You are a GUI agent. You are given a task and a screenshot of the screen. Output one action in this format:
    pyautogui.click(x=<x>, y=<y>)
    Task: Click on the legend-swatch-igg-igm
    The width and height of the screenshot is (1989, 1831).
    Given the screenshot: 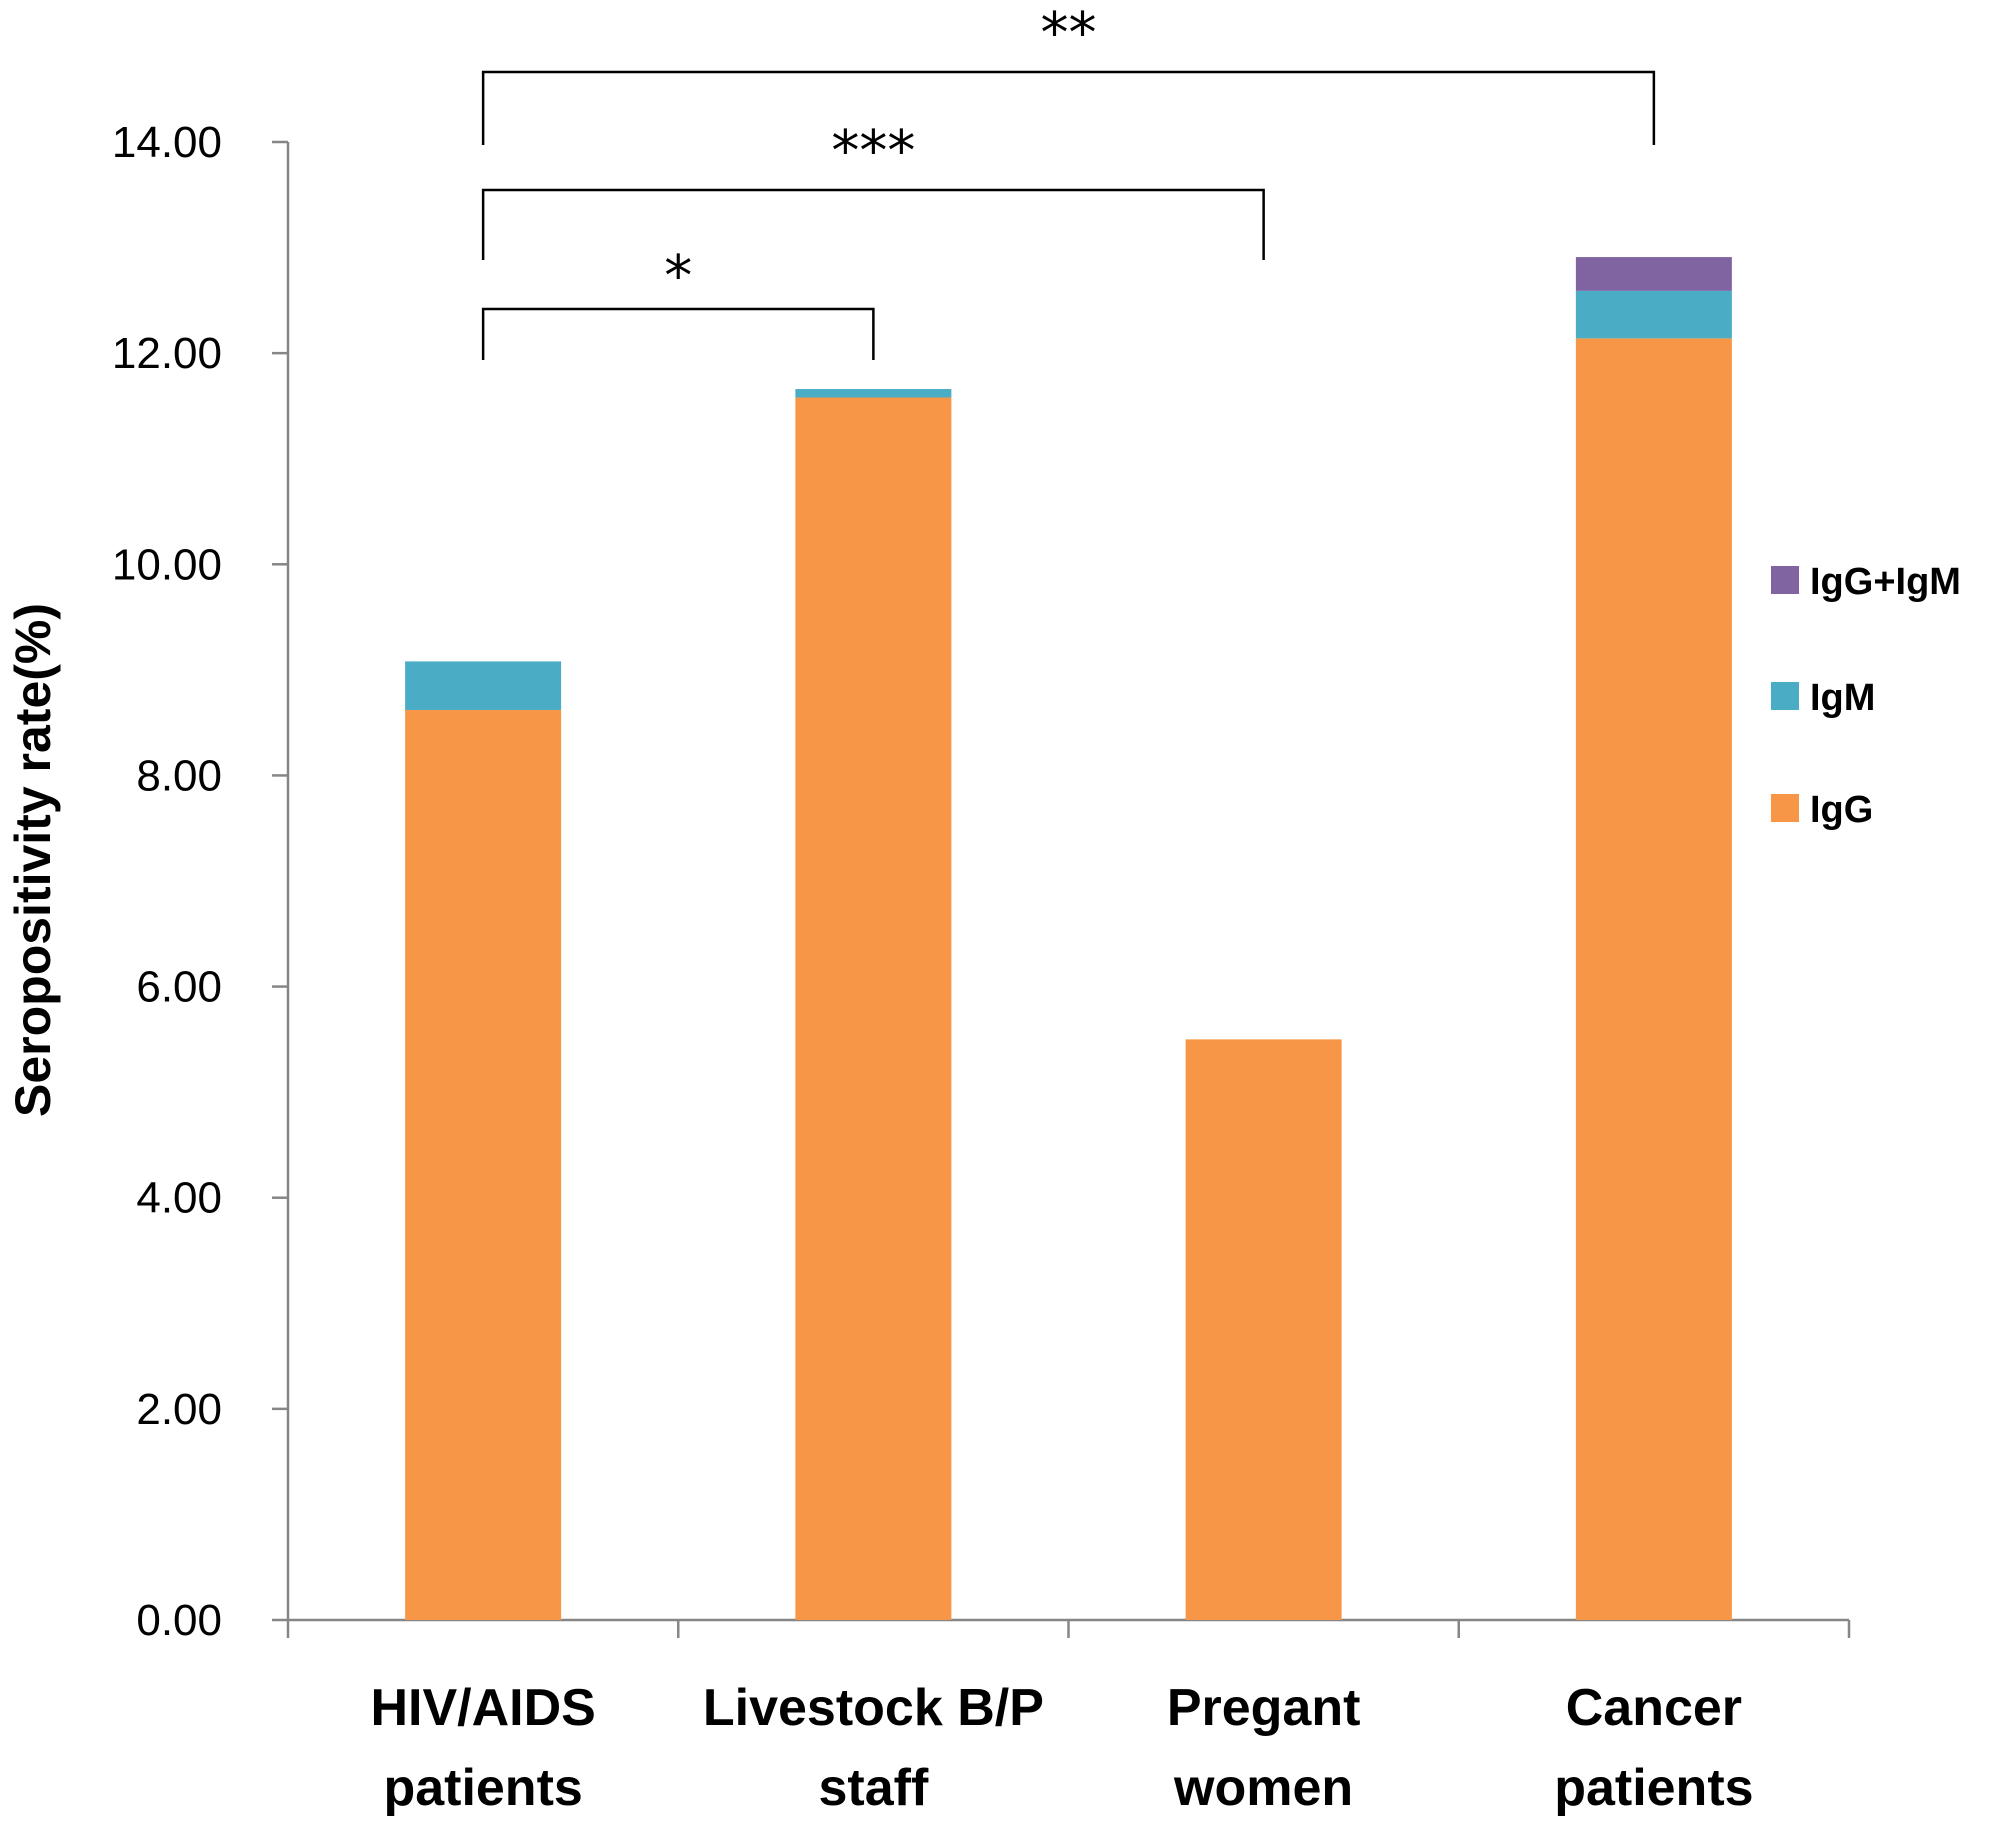 What is the action you would take?
    pyautogui.click(x=1785, y=580)
    